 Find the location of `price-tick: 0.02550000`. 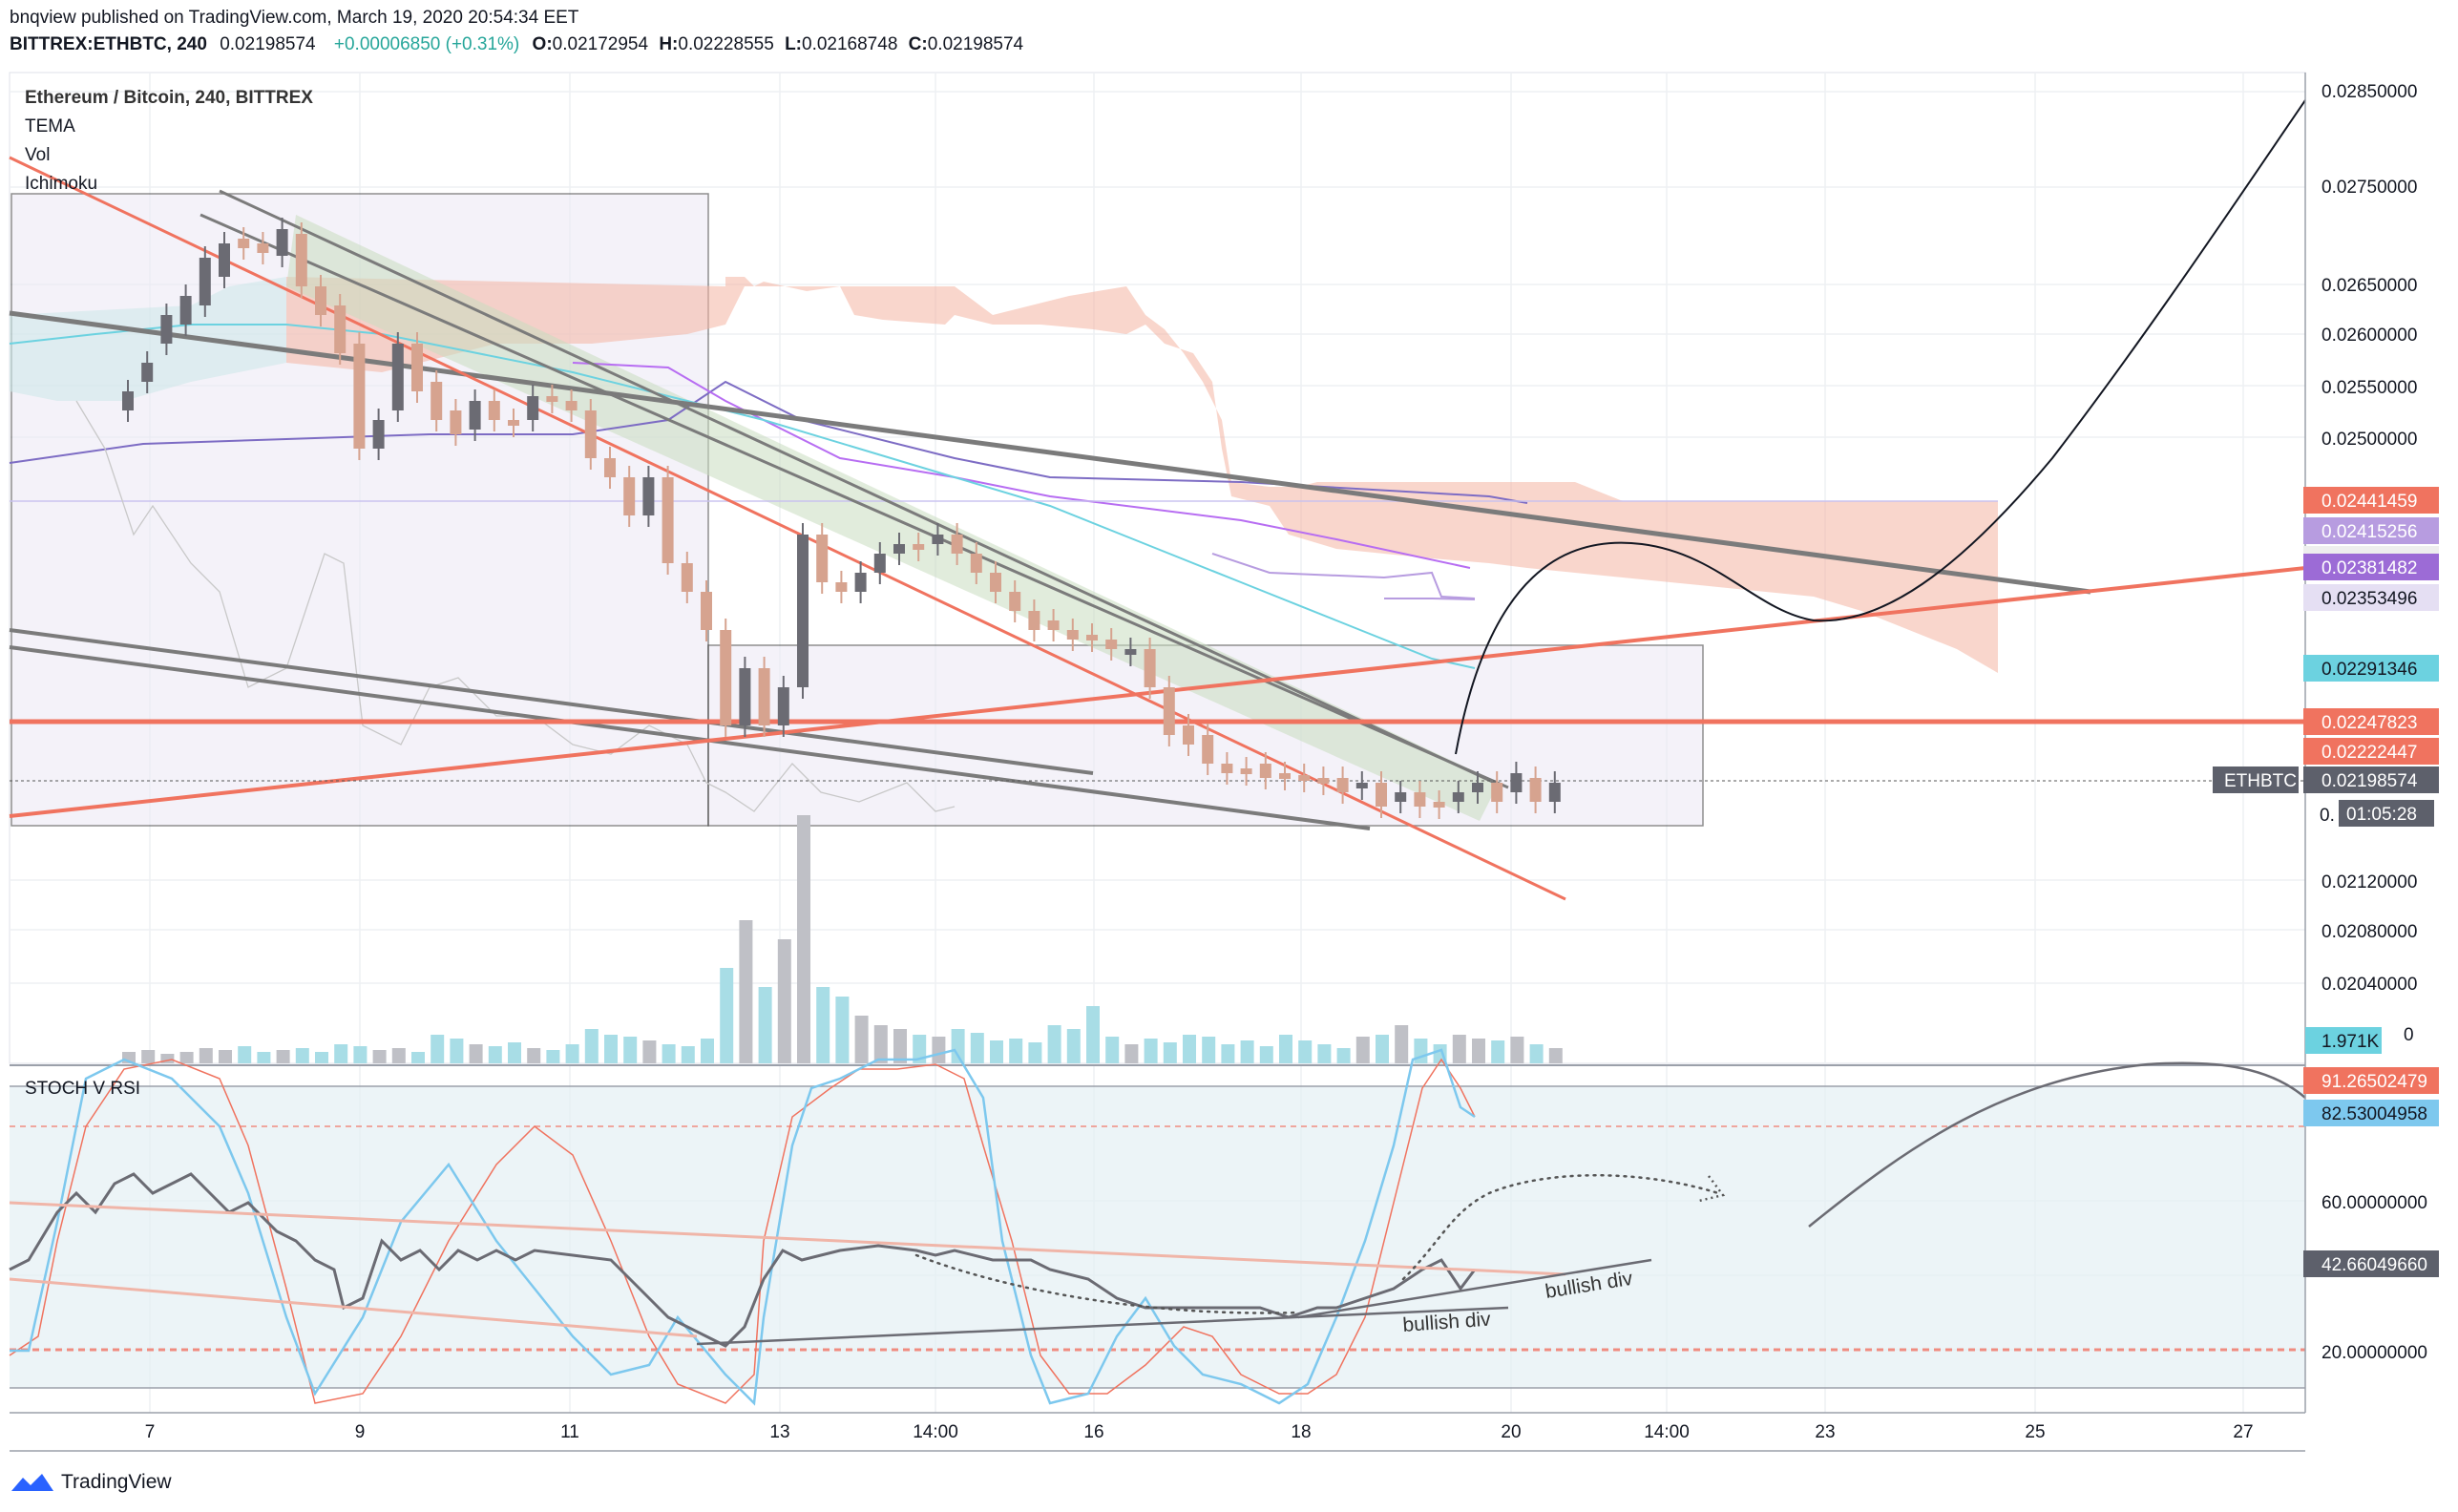

price-tick: 0.02550000 is located at coordinates (2369, 388).